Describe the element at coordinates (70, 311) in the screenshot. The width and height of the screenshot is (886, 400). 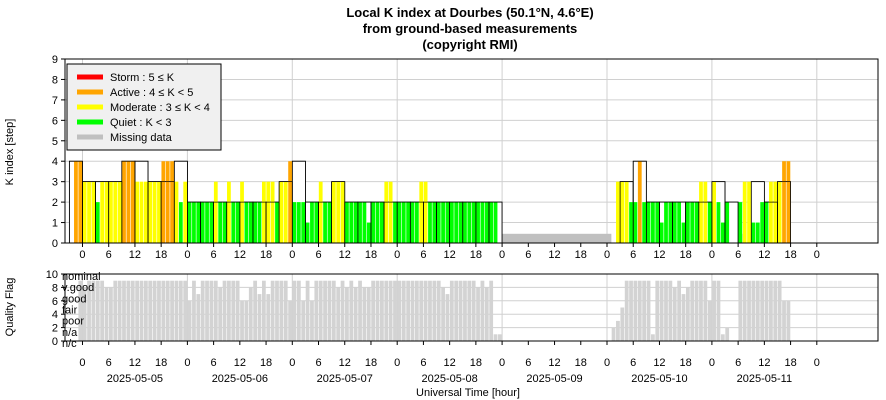
I see `quality-level-label: fair` at that location.